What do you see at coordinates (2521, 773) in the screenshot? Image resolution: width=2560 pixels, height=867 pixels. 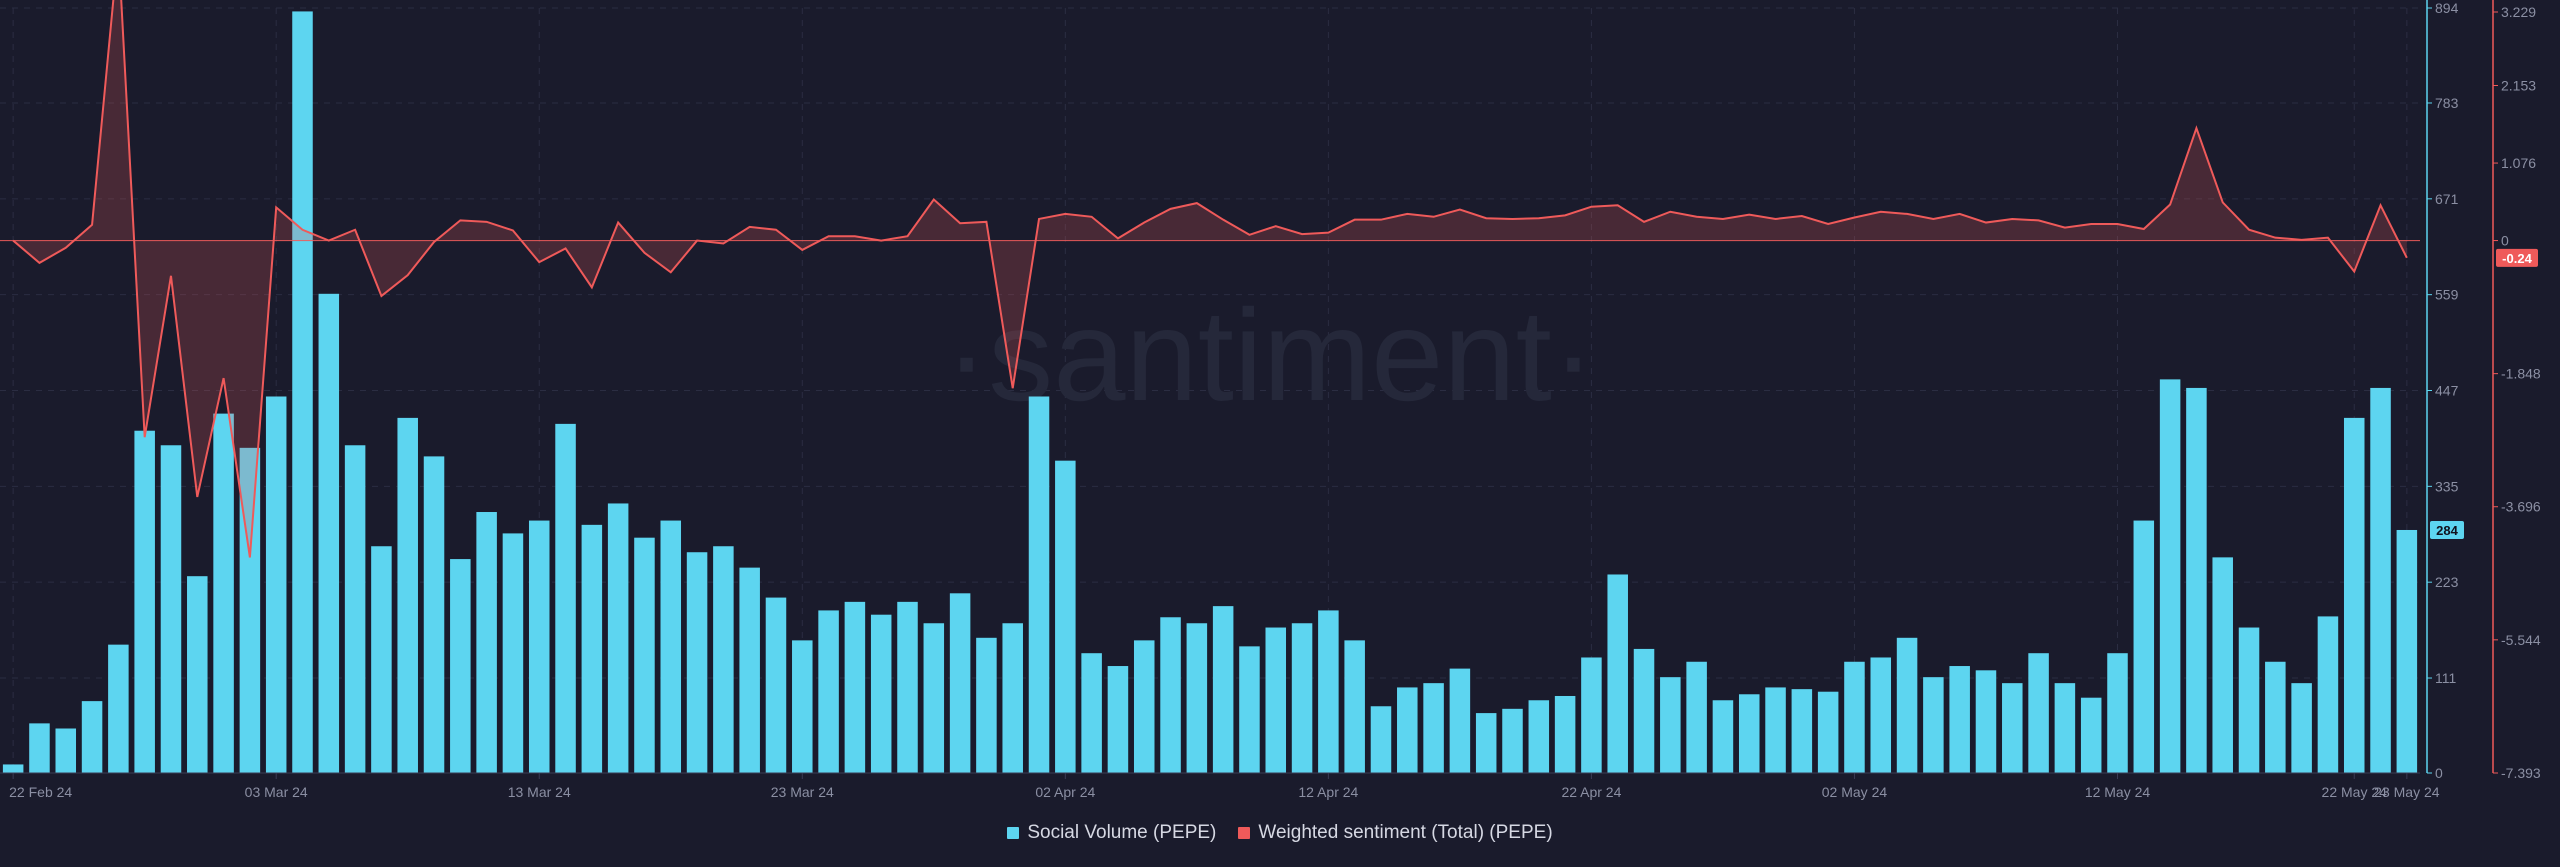 I see `sentiment-tick-label: -7.393` at bounding box center [2521, 773].